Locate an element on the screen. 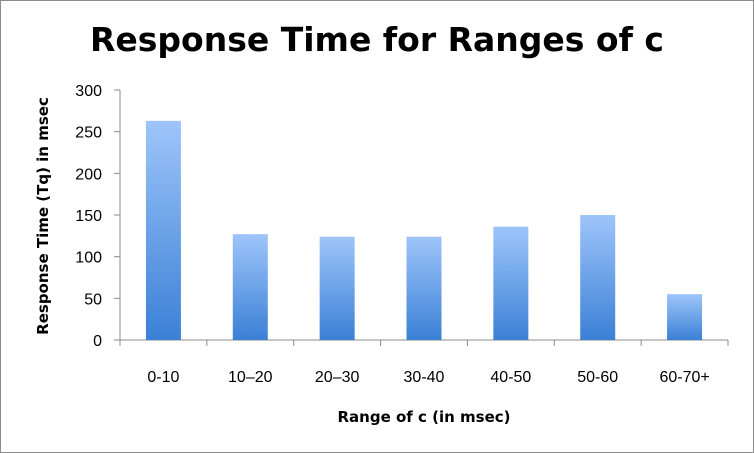 The width and height of the screenshot is (754, 453). x-tick-label: 20–30 is located at coordinates (337, 377).